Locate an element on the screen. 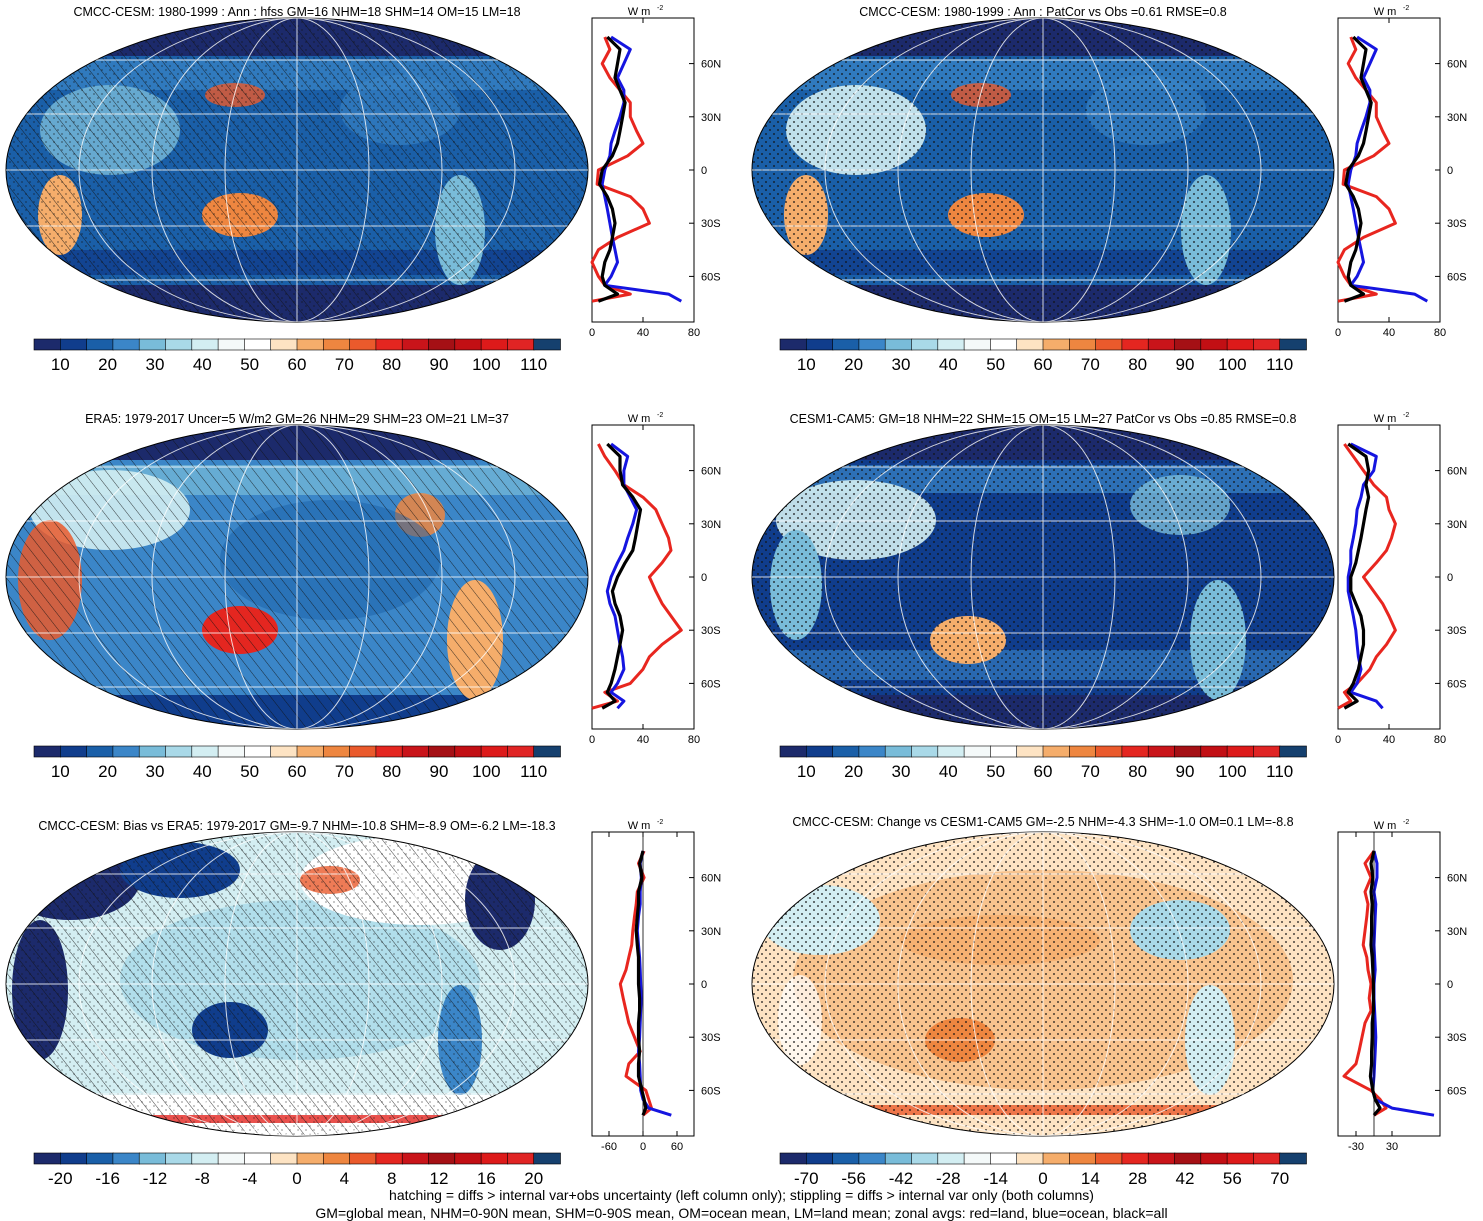  panel-4-zonal-land-line is located at coordinates (635, 983).